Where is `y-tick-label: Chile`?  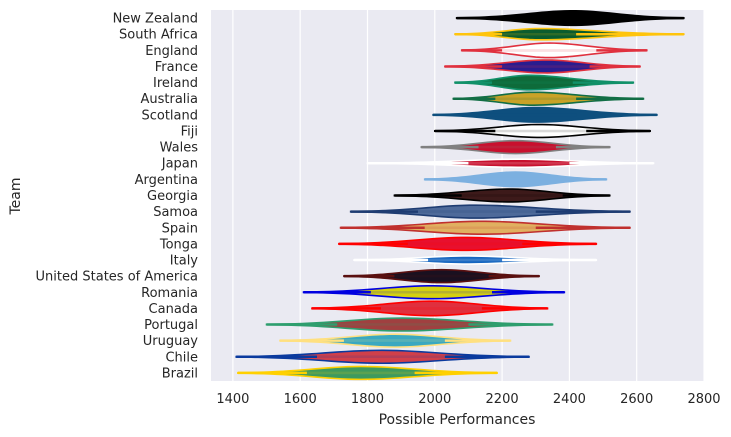
y-tick-label: Chile is located at coordinates (181, 357).